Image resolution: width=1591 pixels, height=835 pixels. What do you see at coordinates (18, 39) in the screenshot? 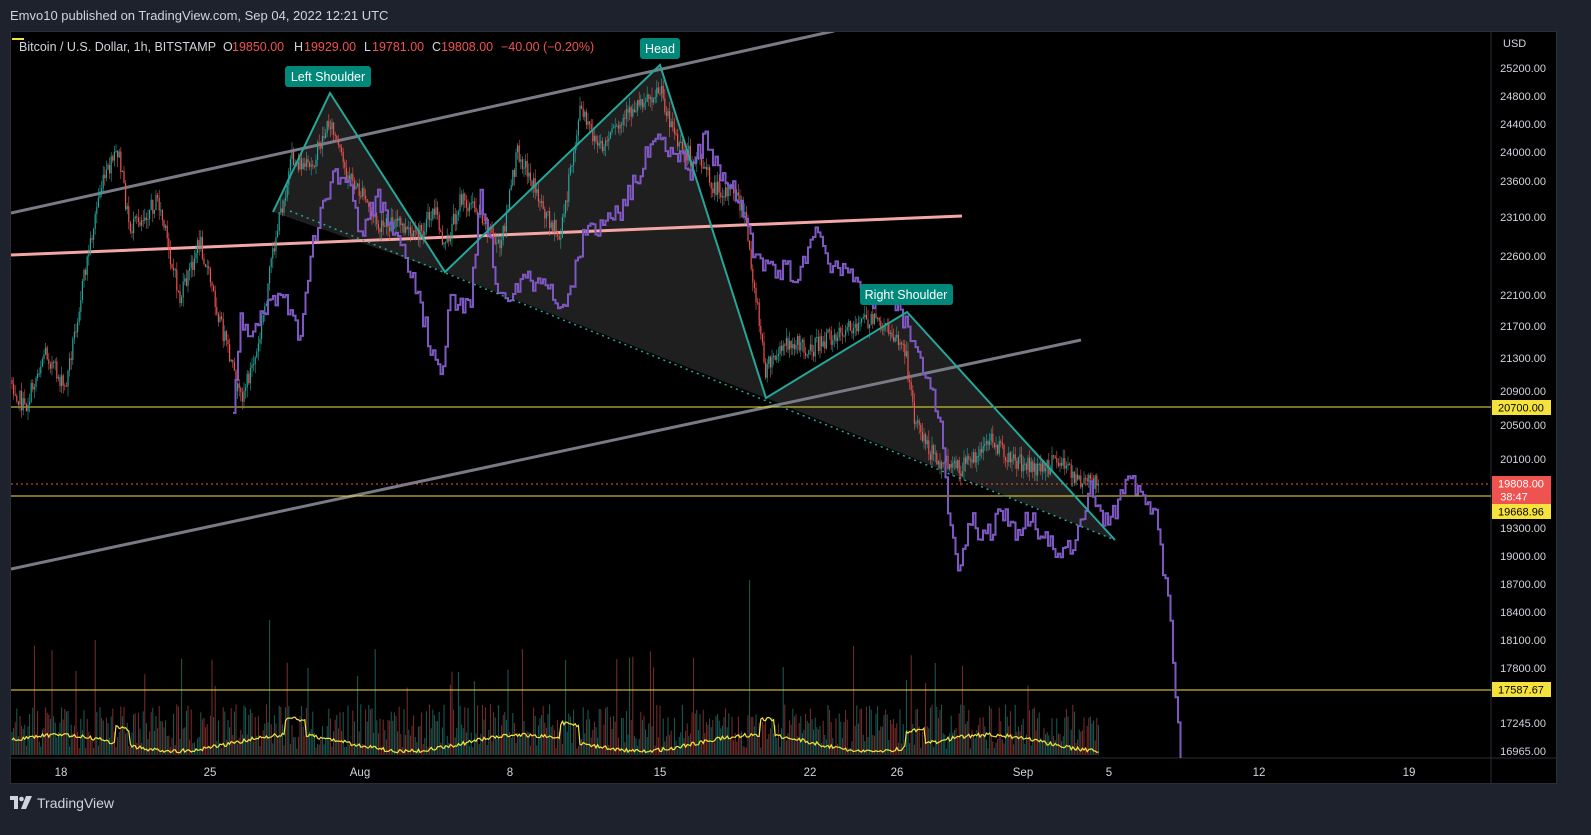
I see `legend-series-swatch` at bounding box center [18, 39].